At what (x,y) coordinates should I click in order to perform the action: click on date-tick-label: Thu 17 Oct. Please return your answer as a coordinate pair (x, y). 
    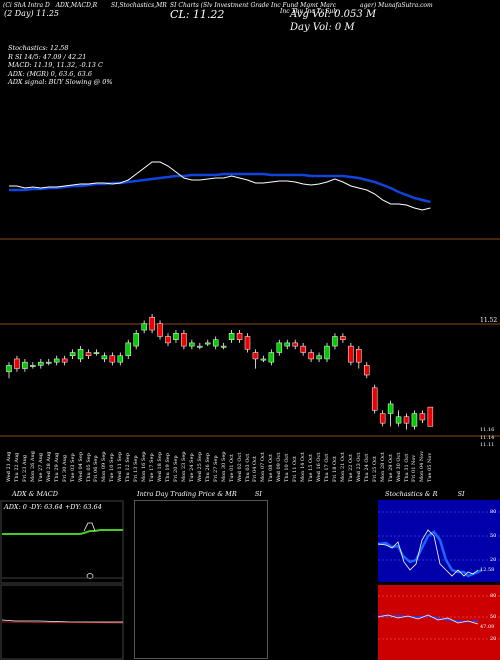
    Looking at the image, I should click on (327, 467).